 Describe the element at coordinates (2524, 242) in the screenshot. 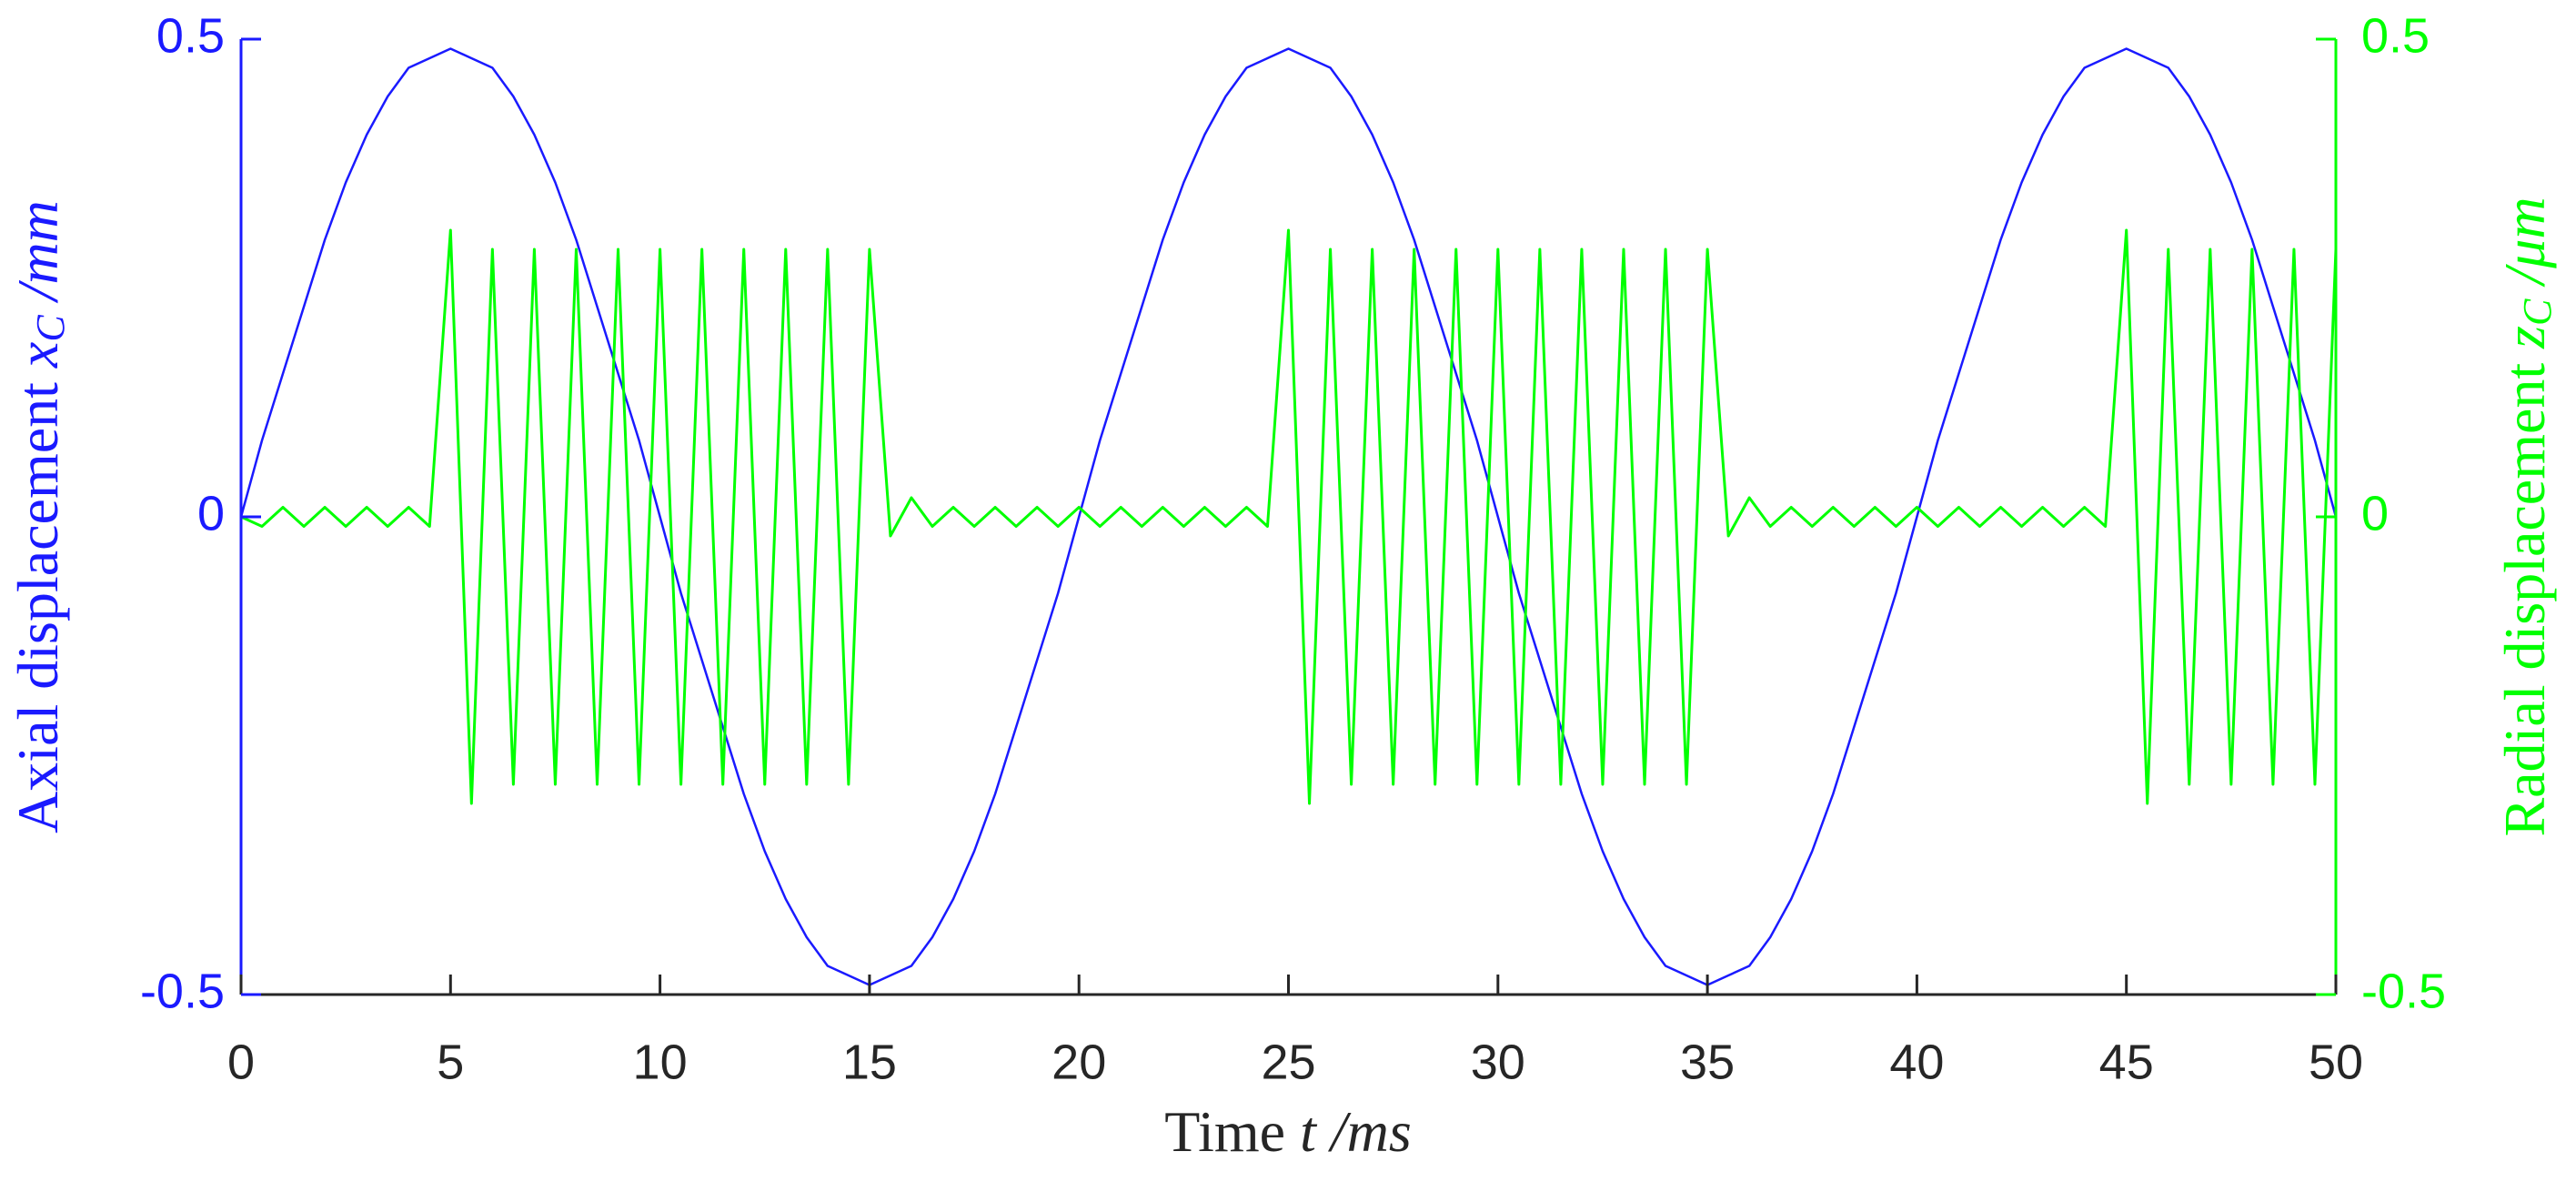

I see `y2-label-unit: /μm` at that location.